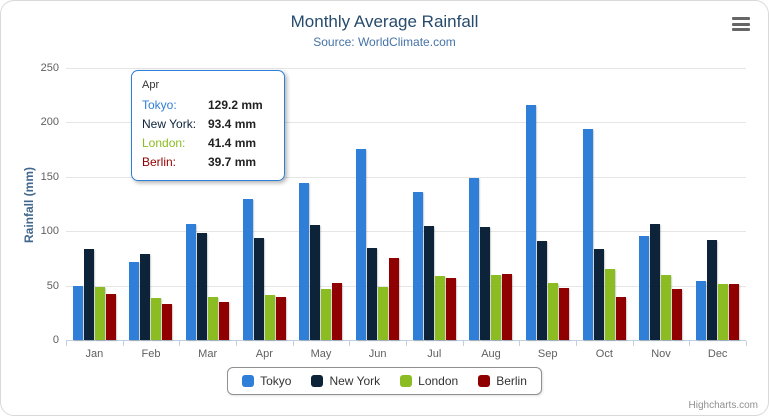  I want to click on legend-item-berlin: Berlin, so click(502, 381).